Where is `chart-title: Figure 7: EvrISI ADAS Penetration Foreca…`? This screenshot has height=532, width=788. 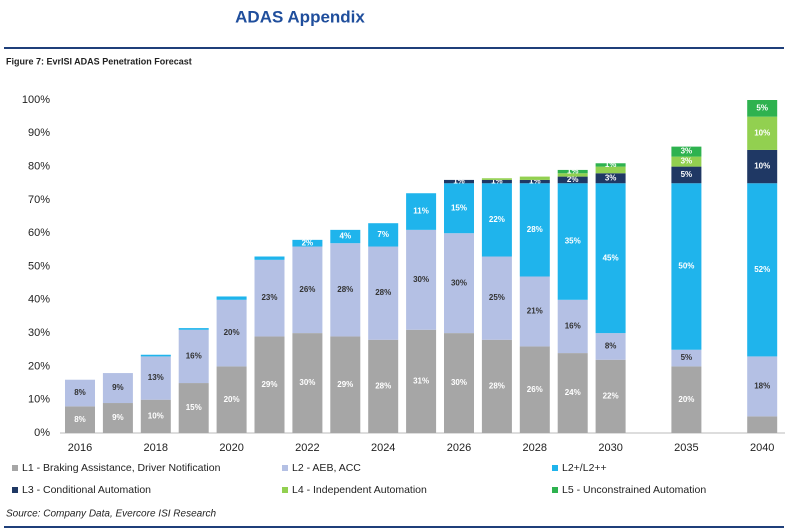 chart-title: Figure 7: EvrISI ADAS Penetration Foreca… is located at coordinates (99, 61).